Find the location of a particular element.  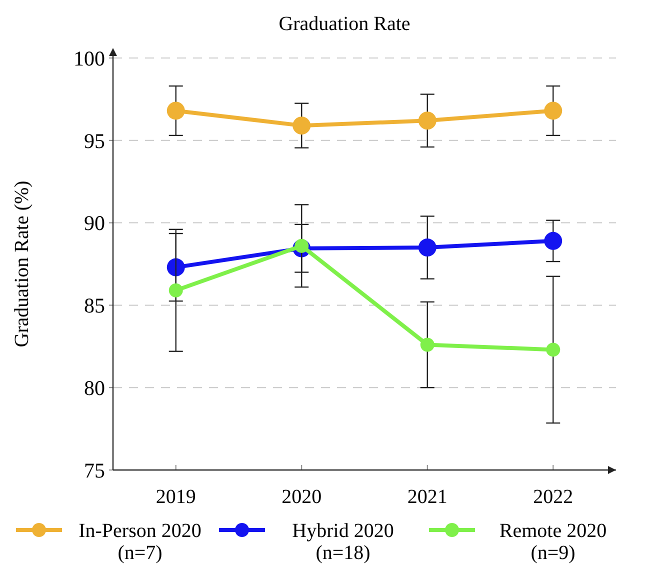

x-tick-label: 2020 is located at coordinates (302, 497).